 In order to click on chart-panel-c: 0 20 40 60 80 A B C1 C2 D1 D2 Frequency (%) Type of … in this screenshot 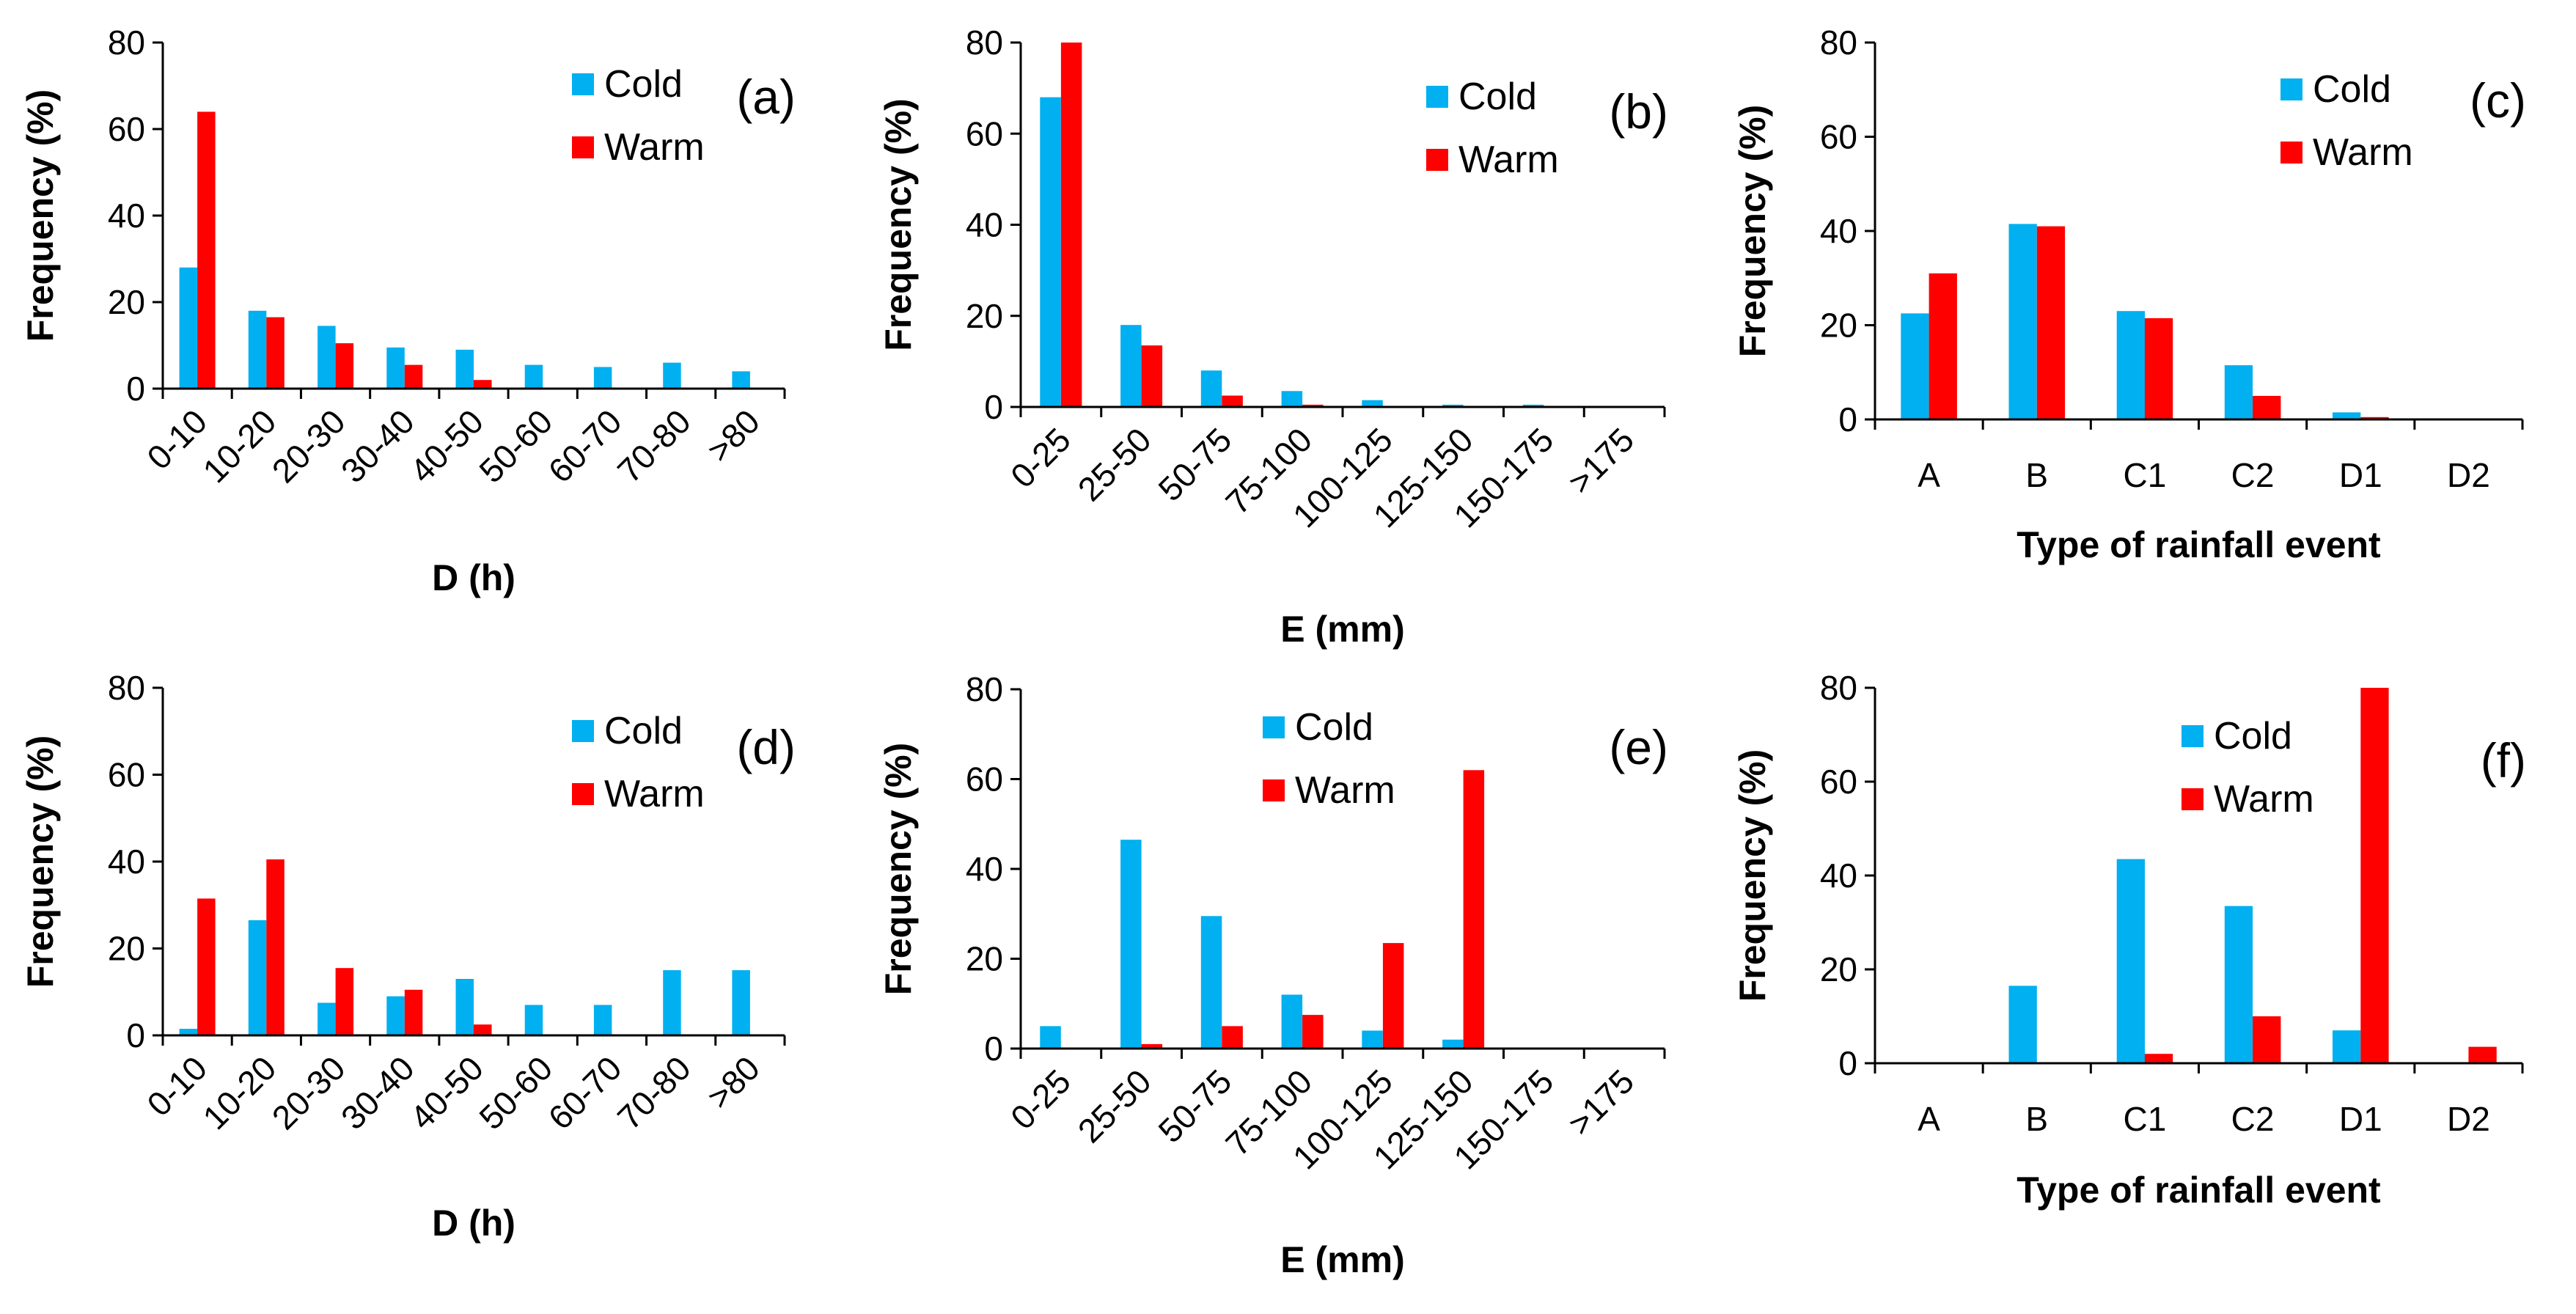, I will do `click(2129, 294)`.